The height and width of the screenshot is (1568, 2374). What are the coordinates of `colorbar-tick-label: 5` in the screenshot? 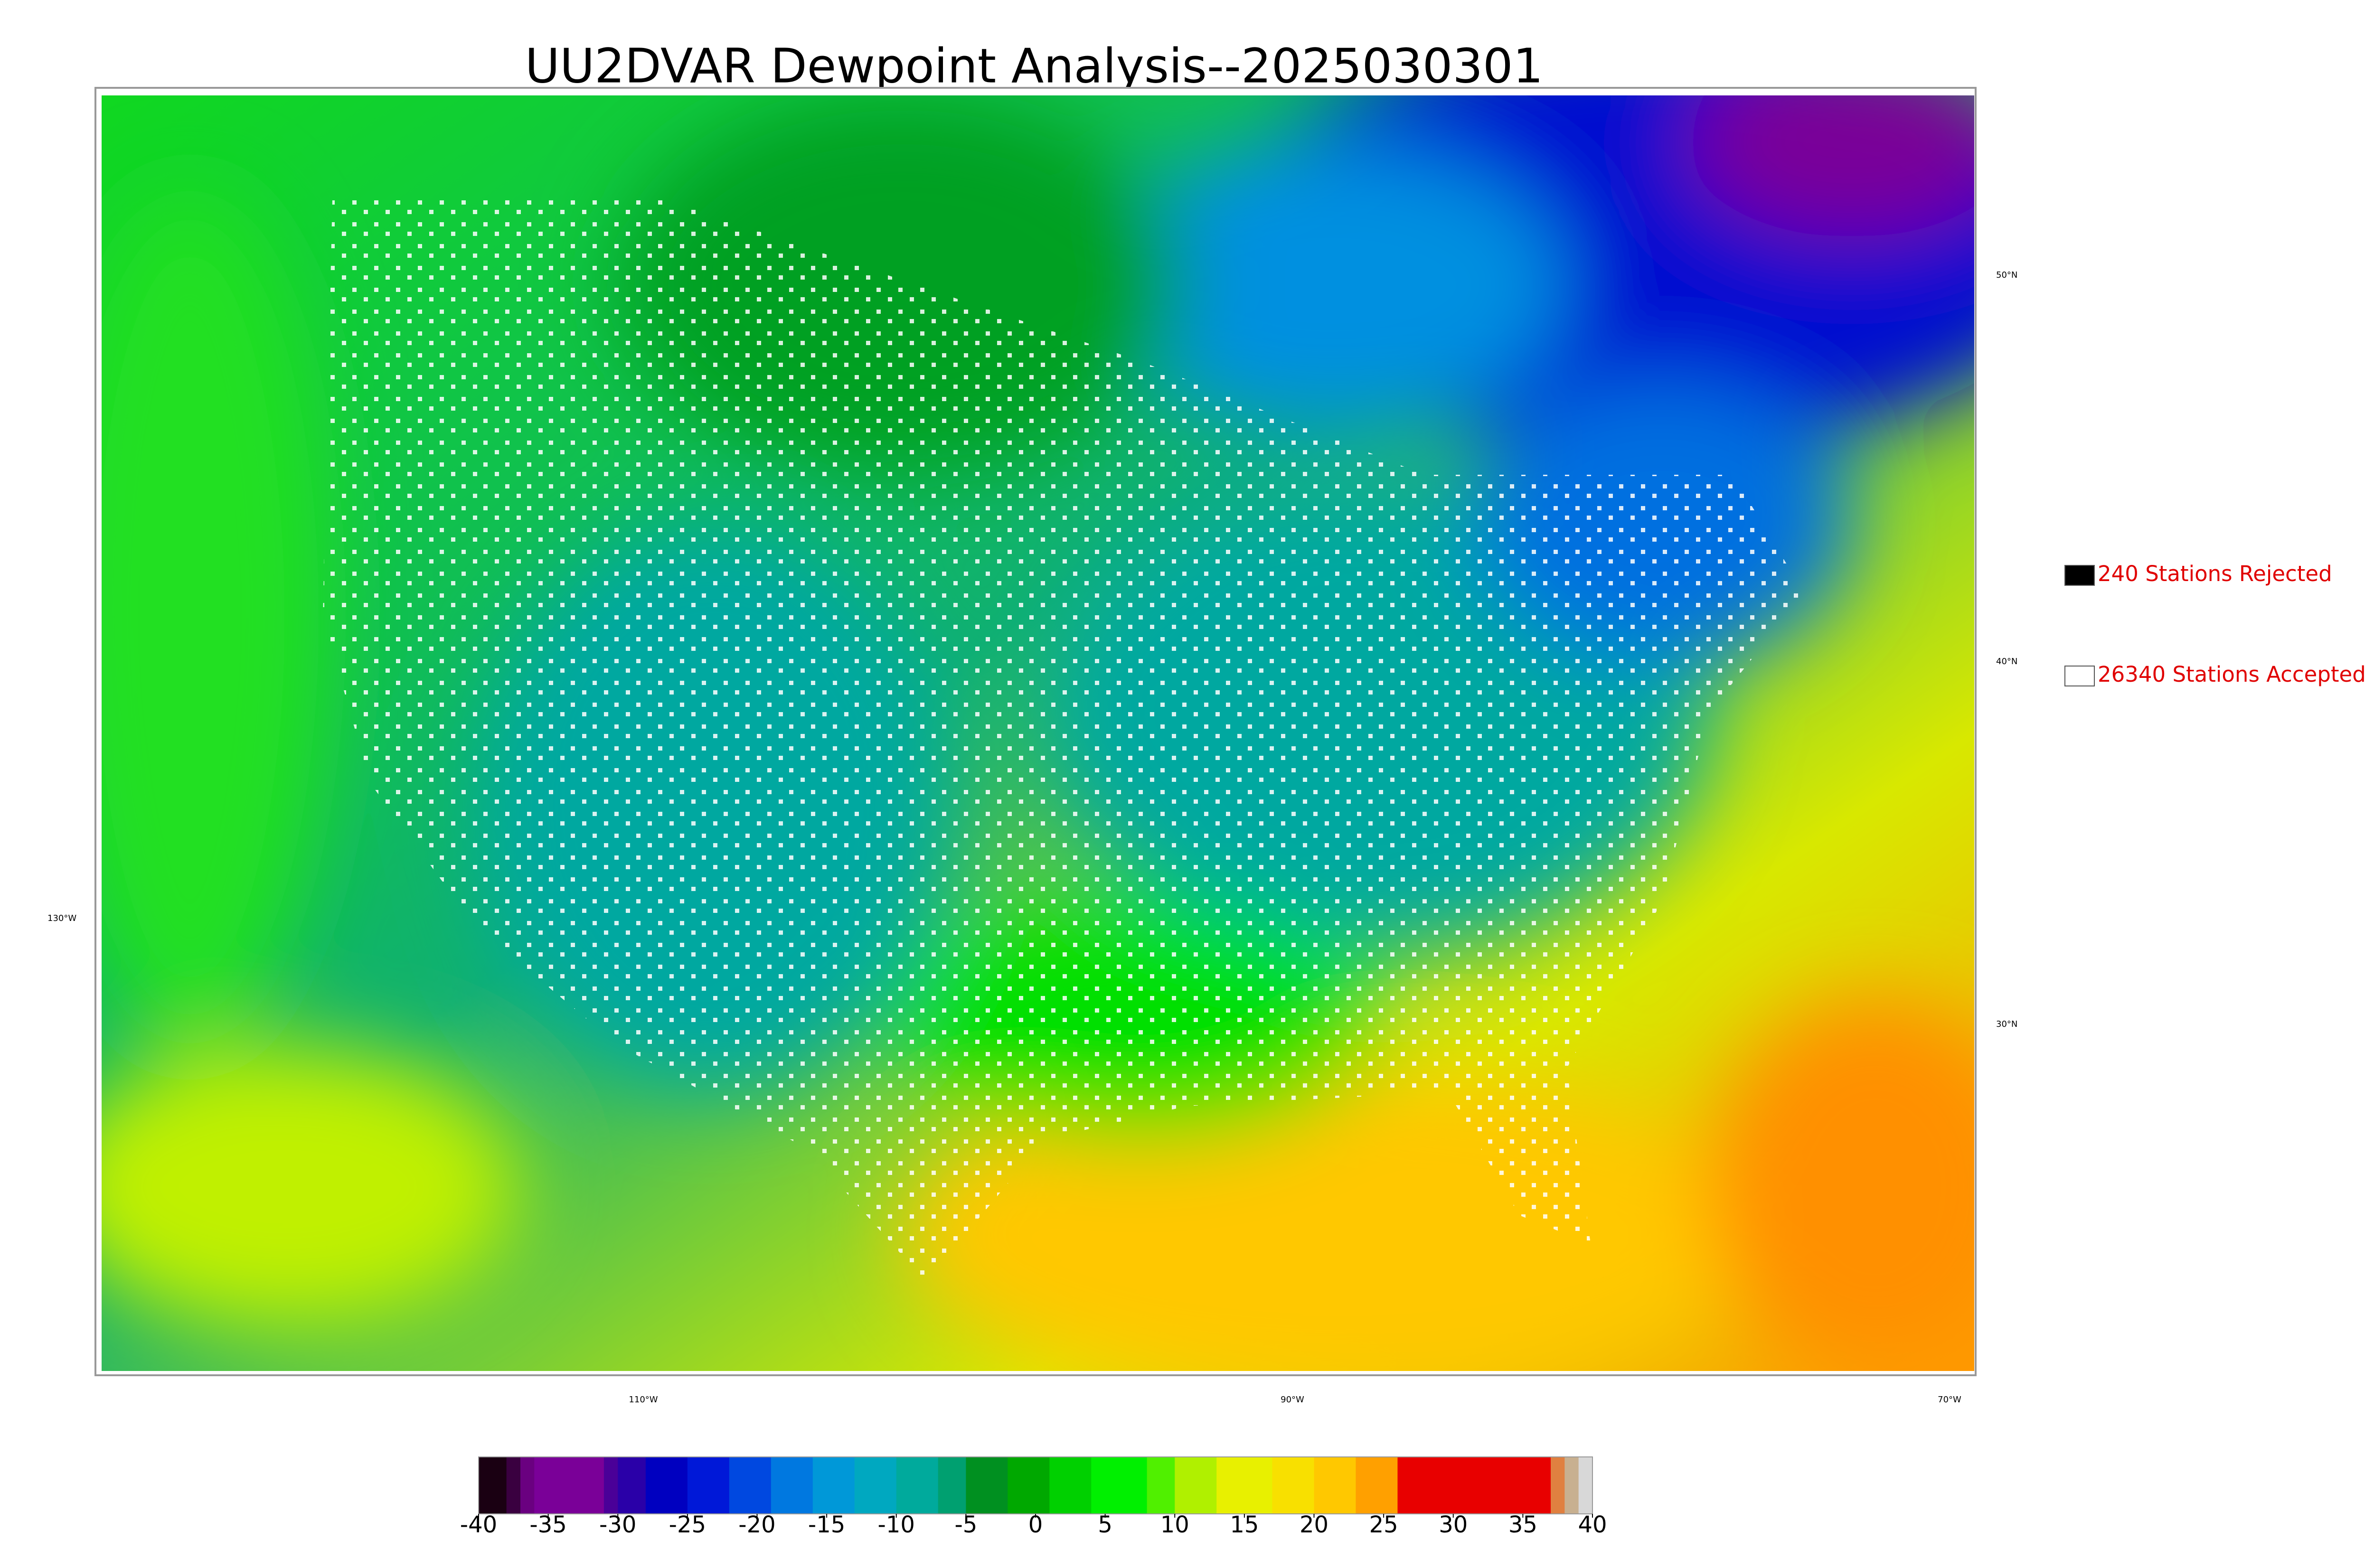 It's located at (1105, 1525).